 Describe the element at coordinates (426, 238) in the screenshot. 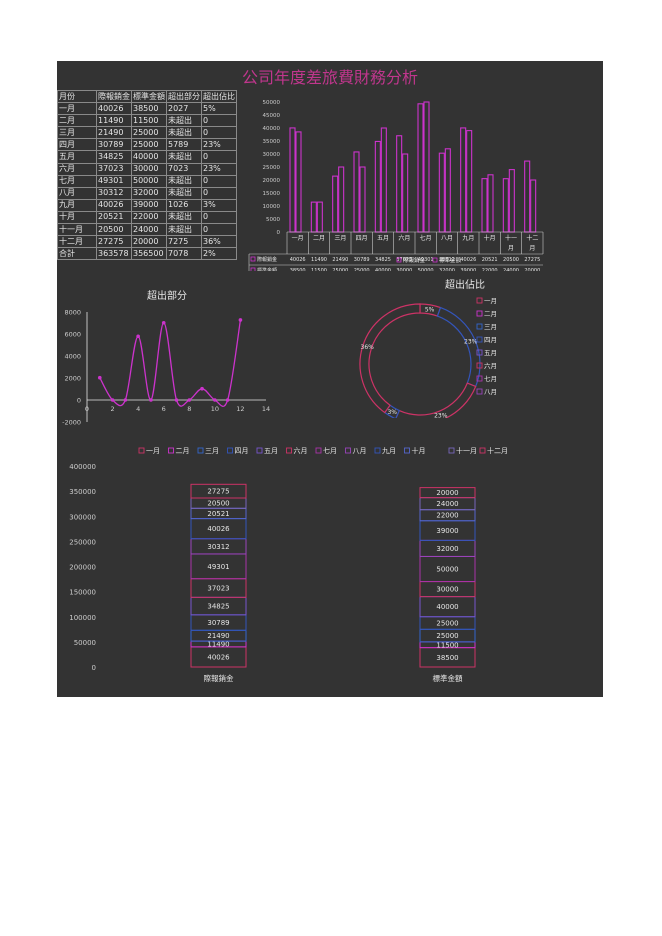

I see `x-tick-label: 七月` at that location.